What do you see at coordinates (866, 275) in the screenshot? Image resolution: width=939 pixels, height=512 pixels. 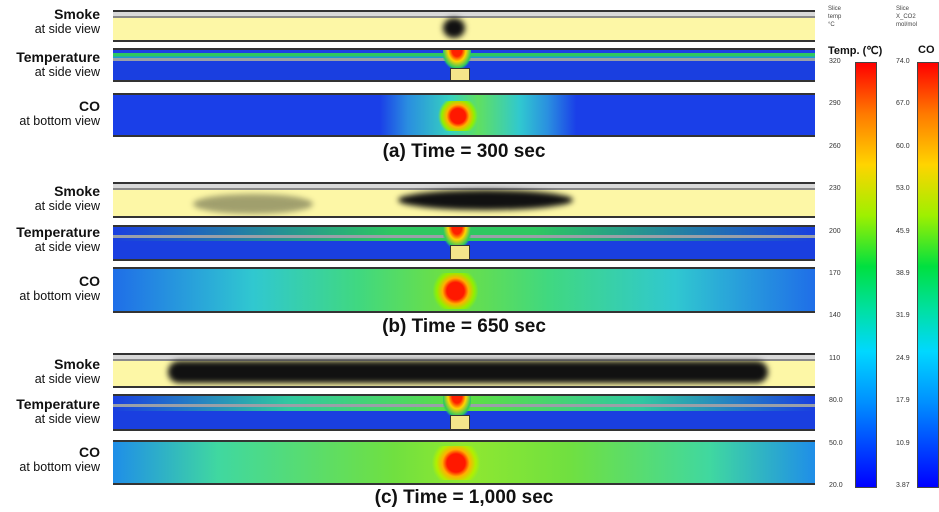 I see `temp-colorbar` at bounding box center [866, 275].